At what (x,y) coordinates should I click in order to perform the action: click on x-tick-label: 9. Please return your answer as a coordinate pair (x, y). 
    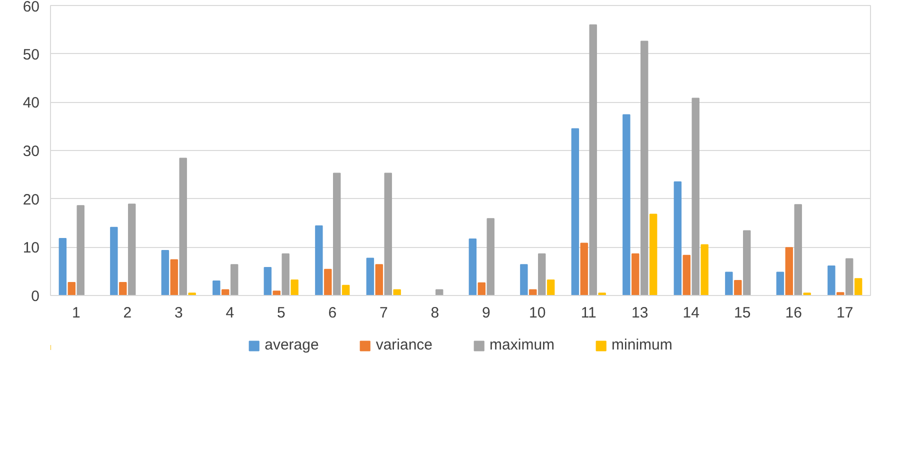
    Looking at the image, I should click on (486, 313).